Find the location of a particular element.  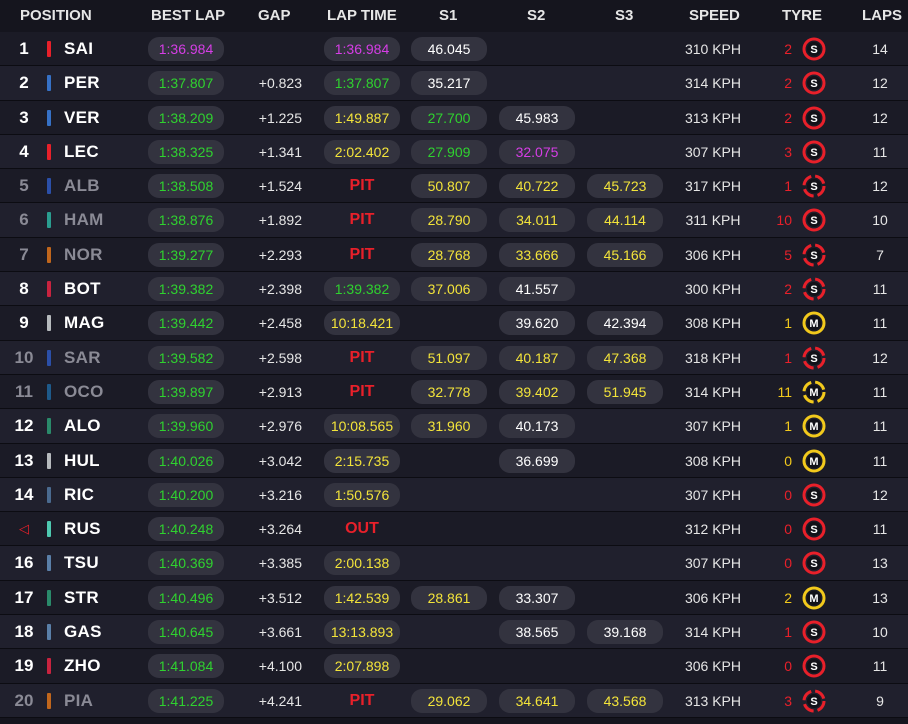

driver-row: 19 ZHO 1:41.084 +4.100 2:07.898 306 KPH 0 S 11 is located at coordinates (454, 666).